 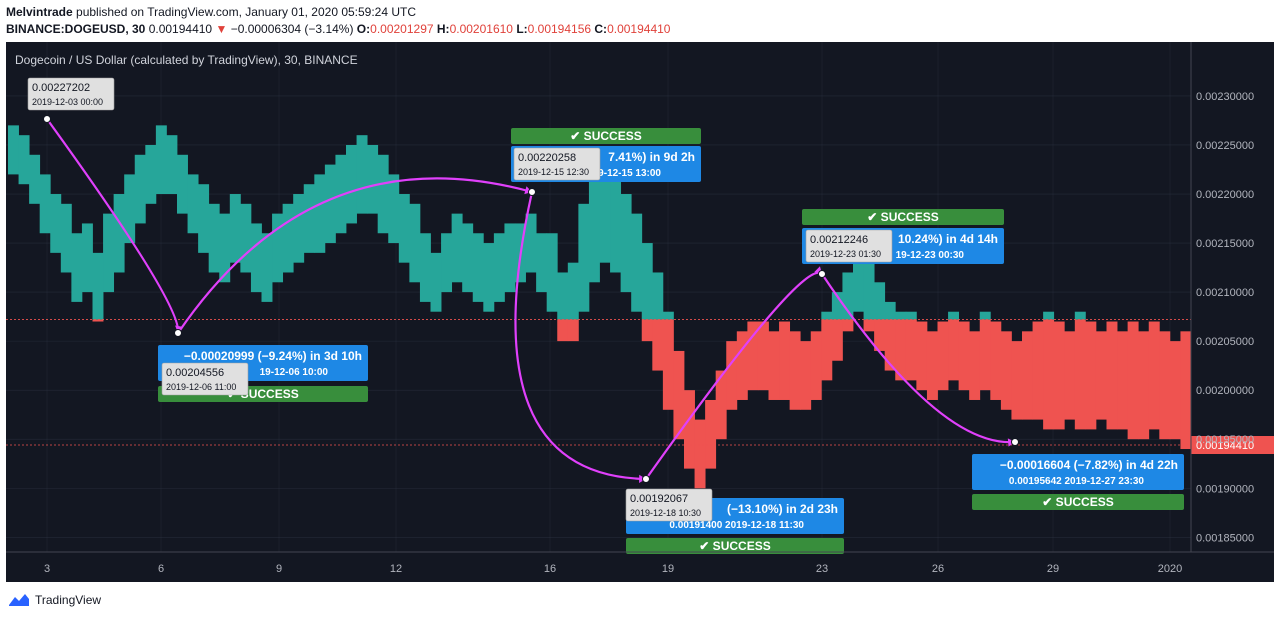 I want to click on measure-date-text: 0.00195642 2019-12-27 23:30, so click(x=1077, y=481).